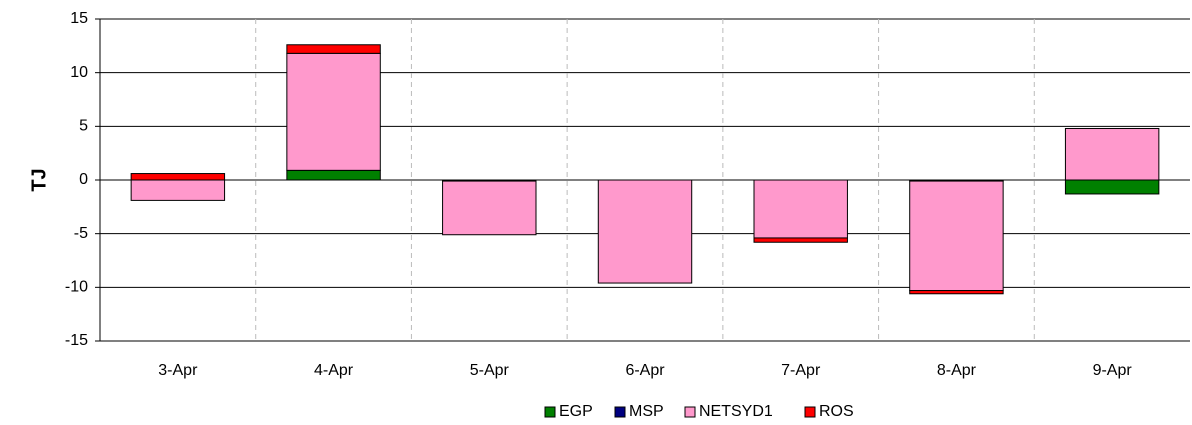  What do you see at coordinates (576, 411) in the screenshot?
I see `legend-label: EGP` at bounding box center [576, 411].